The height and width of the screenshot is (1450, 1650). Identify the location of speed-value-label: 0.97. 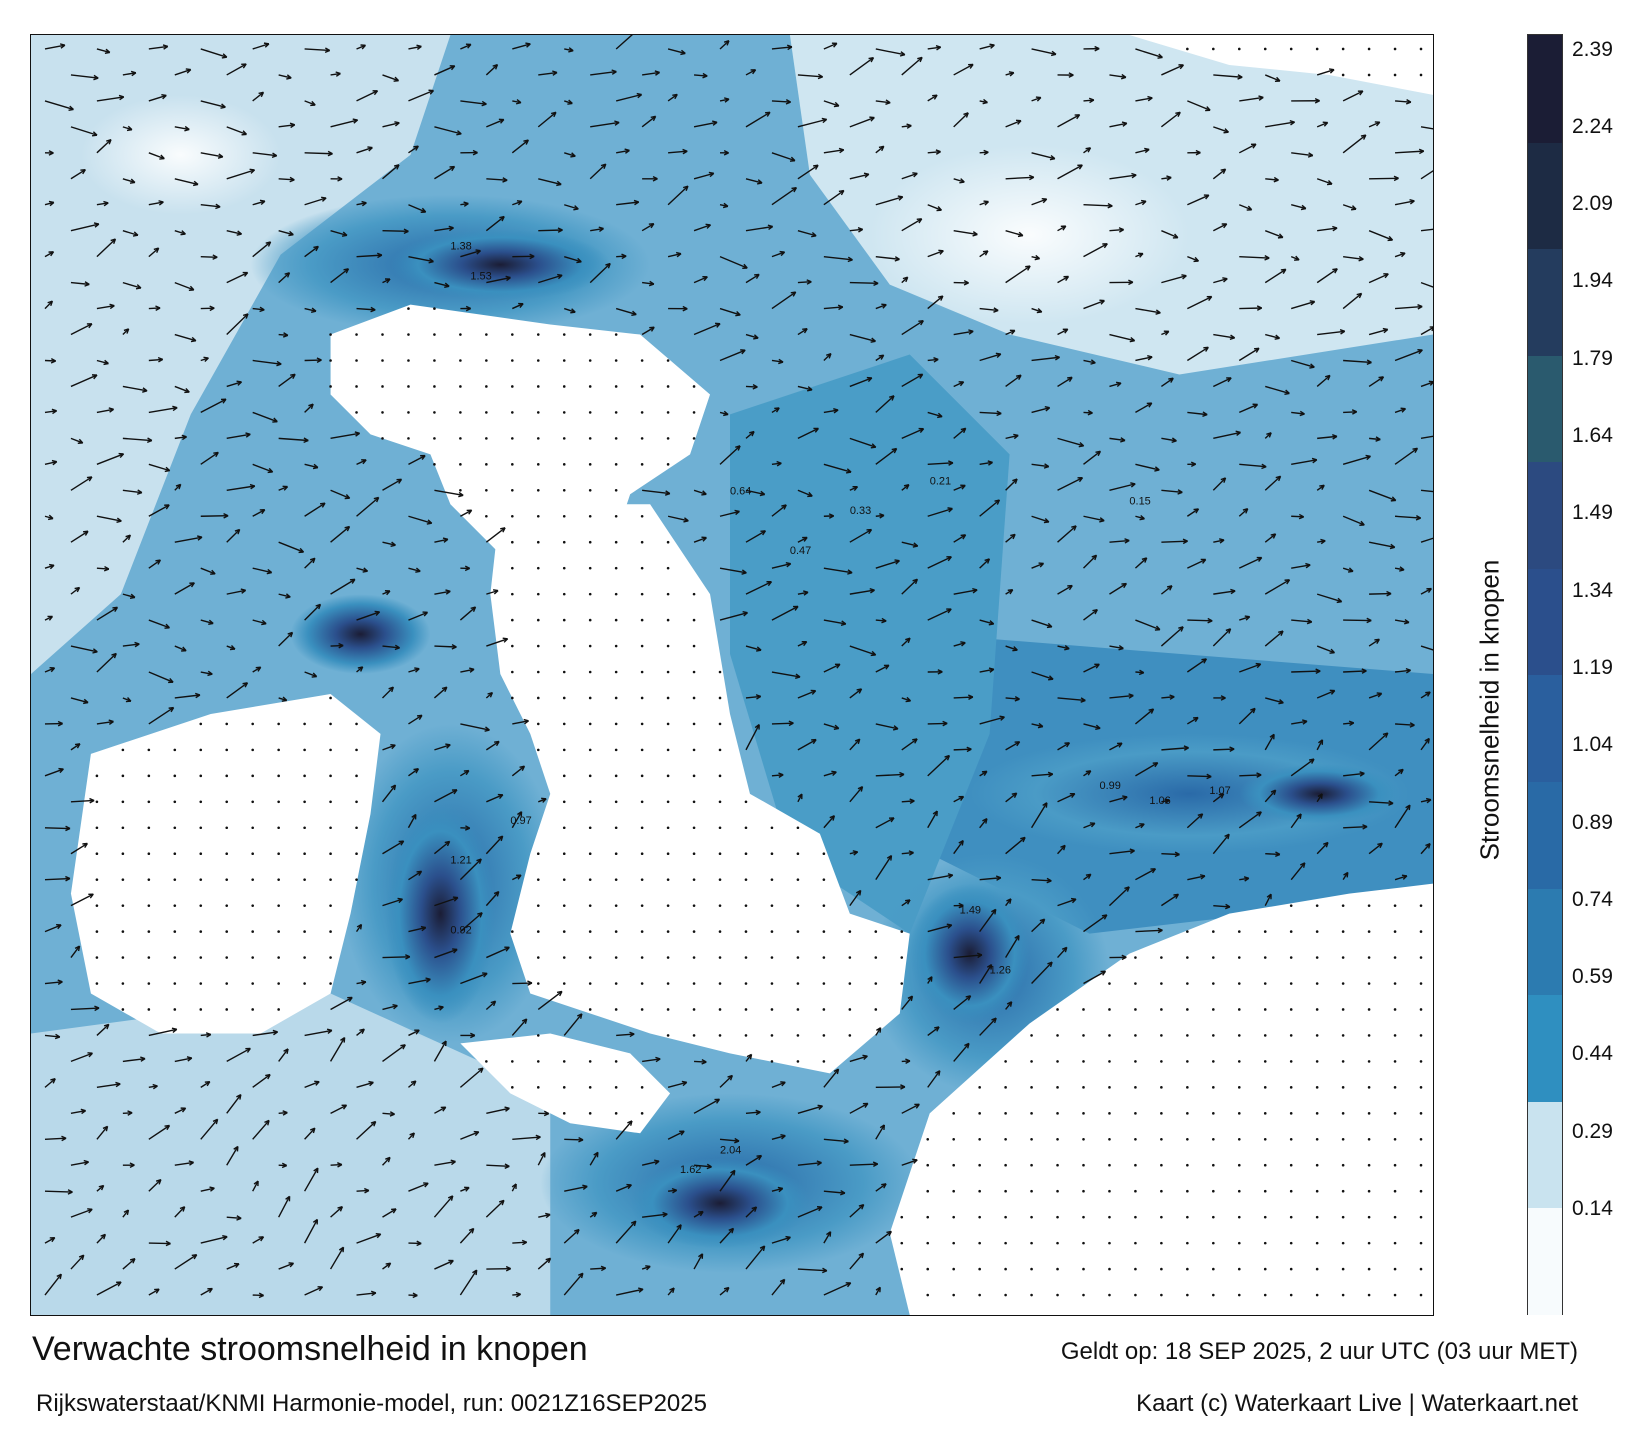
(520, 821).